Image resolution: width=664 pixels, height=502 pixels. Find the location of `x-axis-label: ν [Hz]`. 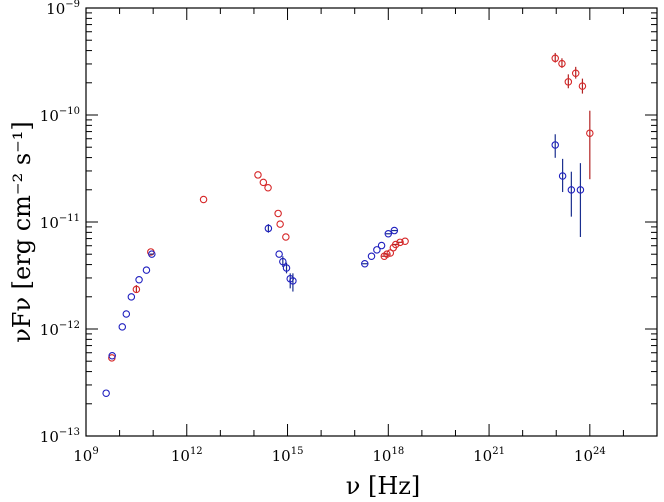

x-axis-label: ν [Hz] is located at coordinates (383, 486).